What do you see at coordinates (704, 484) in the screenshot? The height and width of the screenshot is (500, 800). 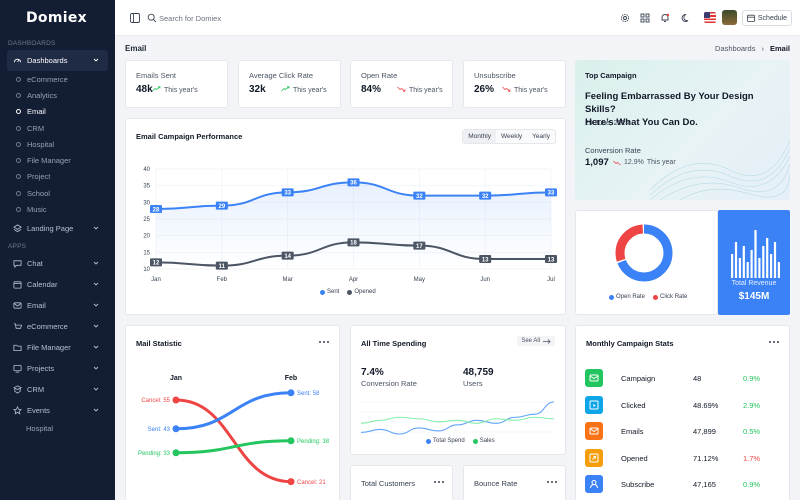 I see `stat-value: 47,165` at bounding box center [704, 484].